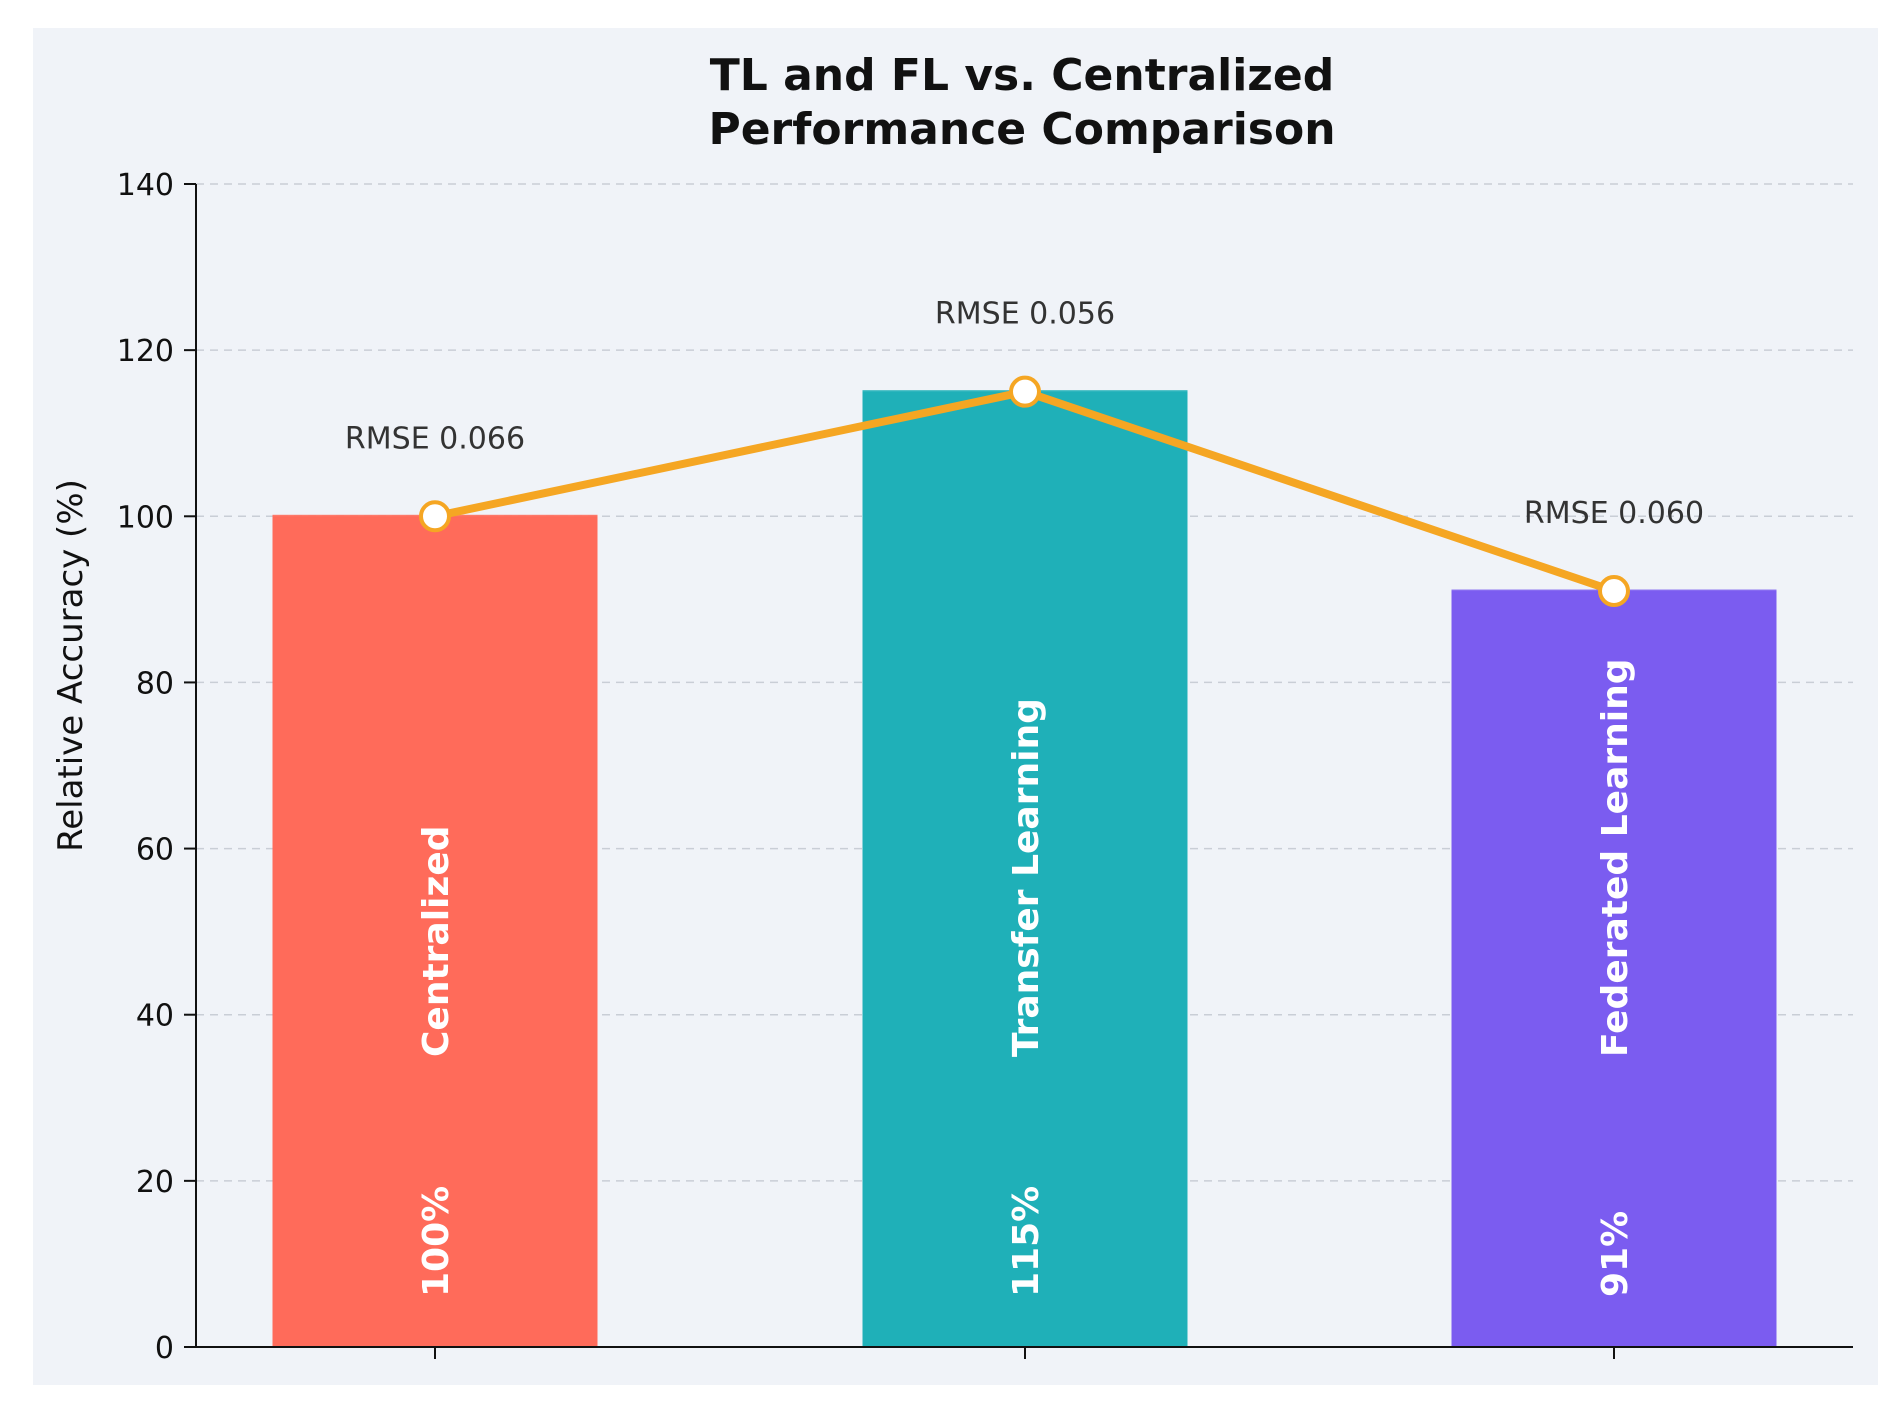  I want to click on bar-federated-learning, so click(1614, 969).